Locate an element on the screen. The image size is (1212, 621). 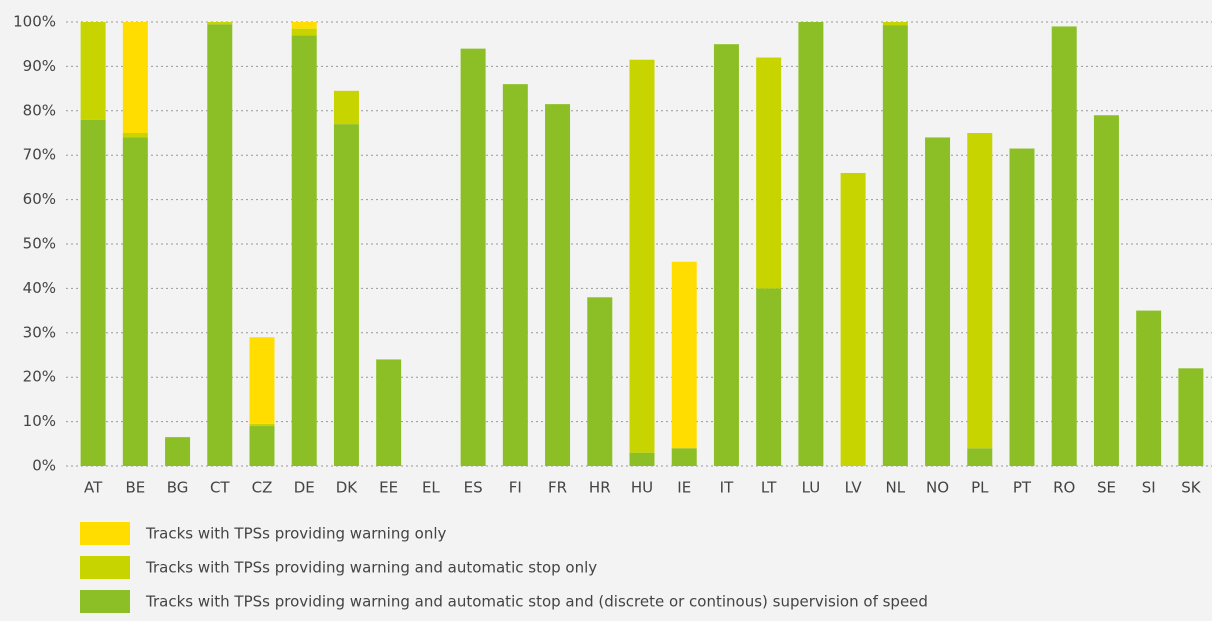
y-tick-label: 80% is located at coordinates (39, 110).